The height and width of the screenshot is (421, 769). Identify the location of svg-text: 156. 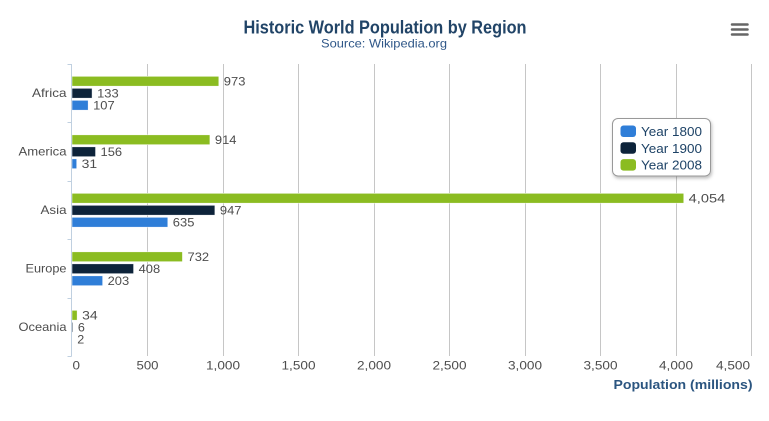
(112, 152).